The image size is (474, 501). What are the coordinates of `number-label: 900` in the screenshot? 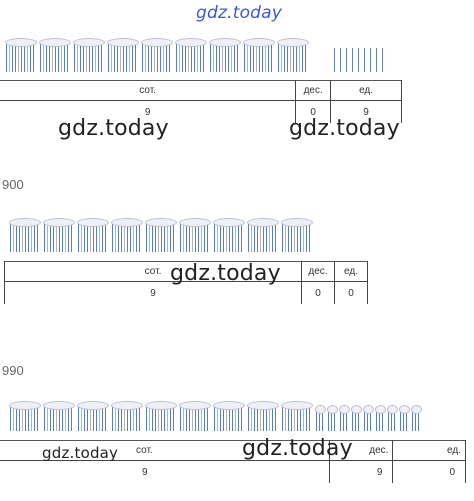 It's located at (13, 184).